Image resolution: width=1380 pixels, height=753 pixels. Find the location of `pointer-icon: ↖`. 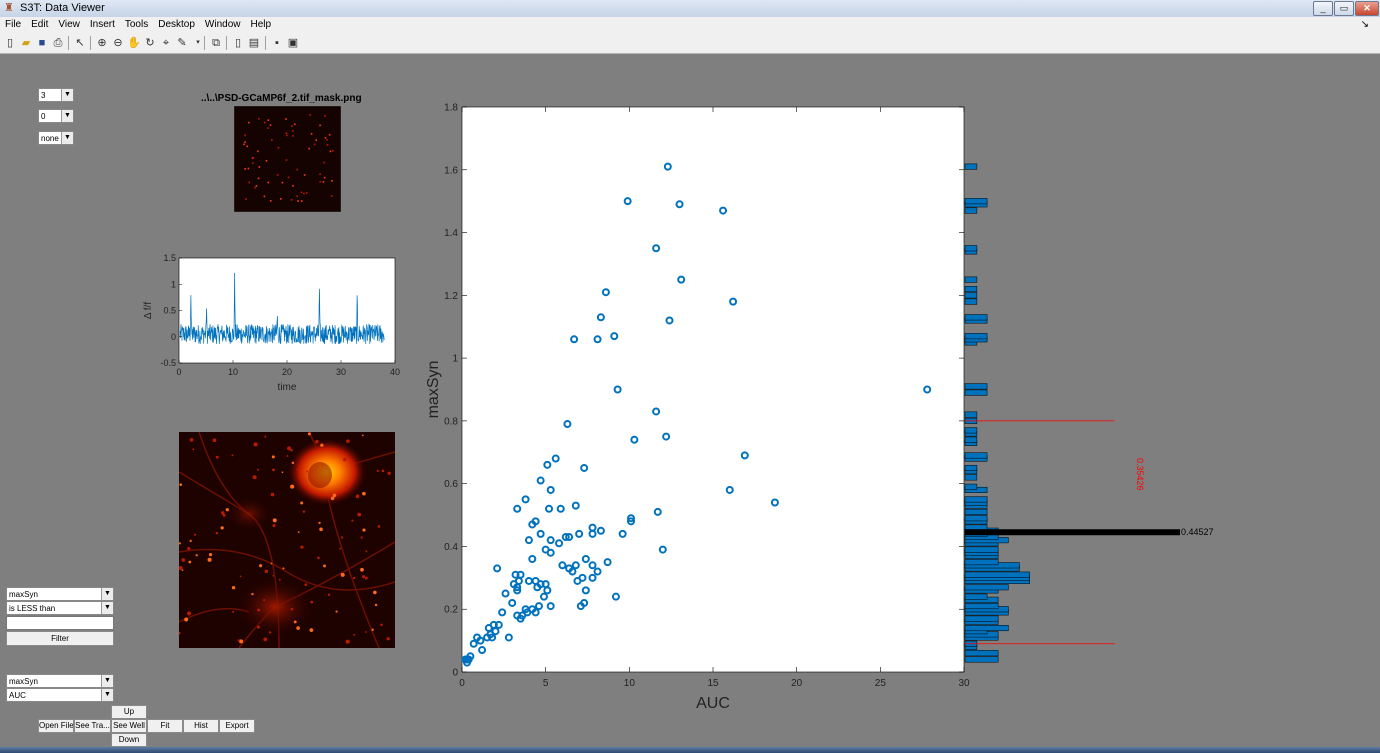

pointer-icon: ↖ is located at coordinates (80, 43).